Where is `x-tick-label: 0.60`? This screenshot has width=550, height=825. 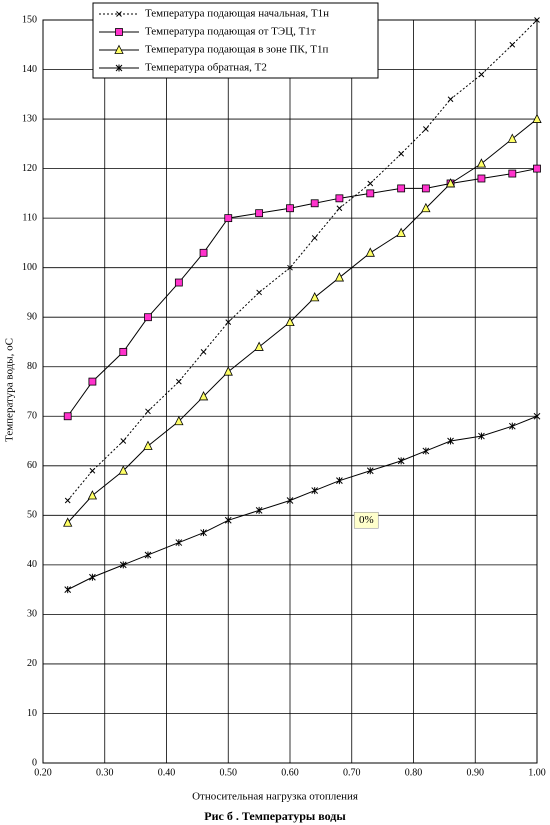 x-tick-label: 0.60 is located at coordinates (290, 772).